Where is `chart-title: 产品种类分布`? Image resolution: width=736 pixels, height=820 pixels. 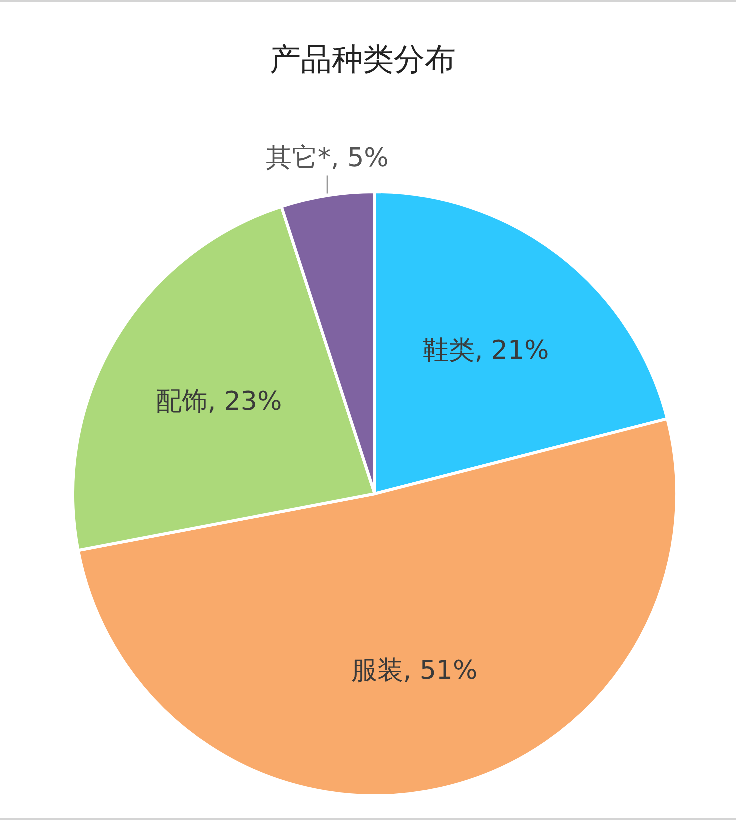
chart-title: 产品种类分布 is located at coordinates (363, 60).